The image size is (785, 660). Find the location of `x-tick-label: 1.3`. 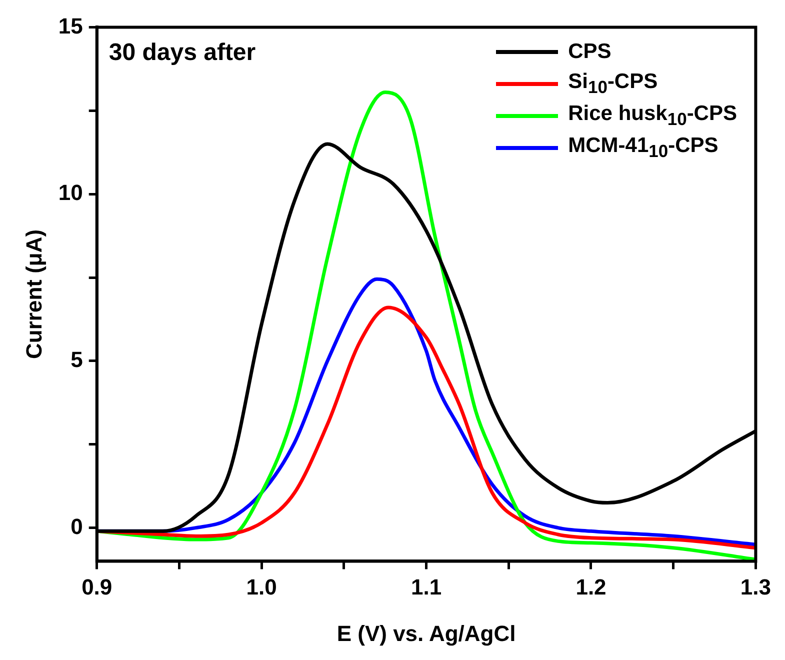

x-tick-label: 1.3 is located at coordinates (756, 587).